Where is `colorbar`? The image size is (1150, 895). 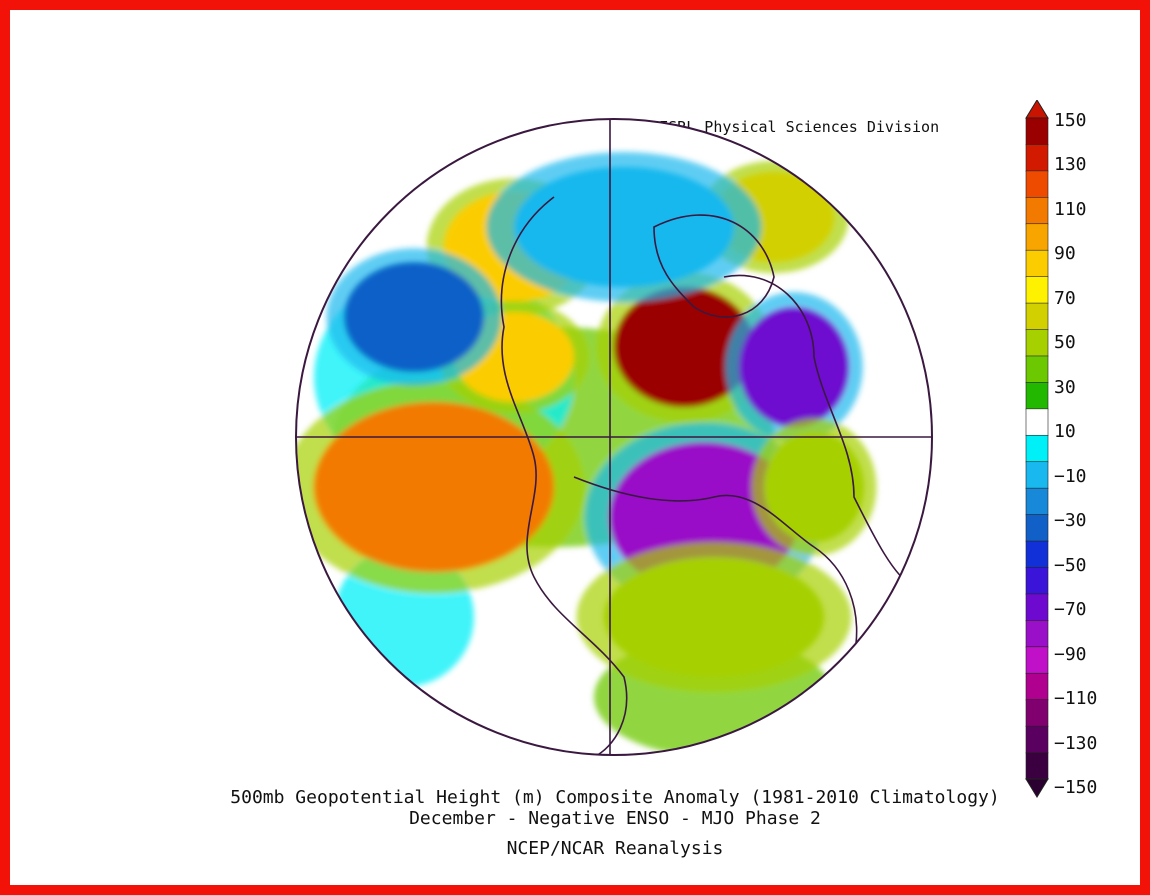
colorbar is located at coordinates (1037, 449).